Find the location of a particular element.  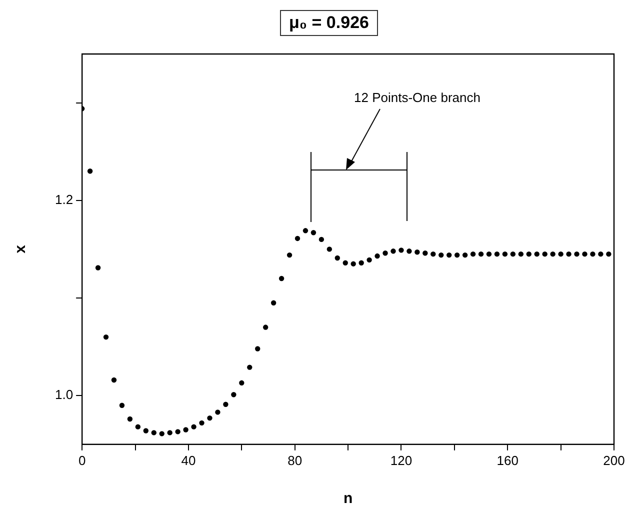

y-axis-title: x is located at coordinates (21, 249).